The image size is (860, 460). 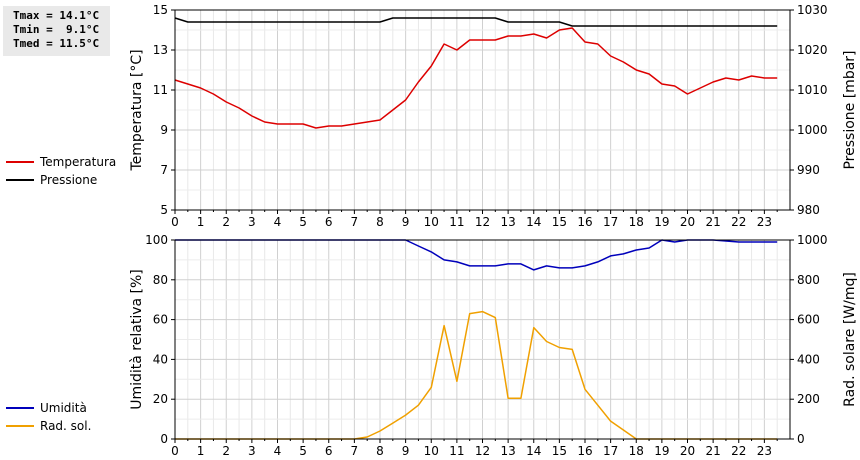 What do you see at coordinates (20, 180) in the screenshot?
I see `legend-swatch-pressure` at bounding box center [20, 180].